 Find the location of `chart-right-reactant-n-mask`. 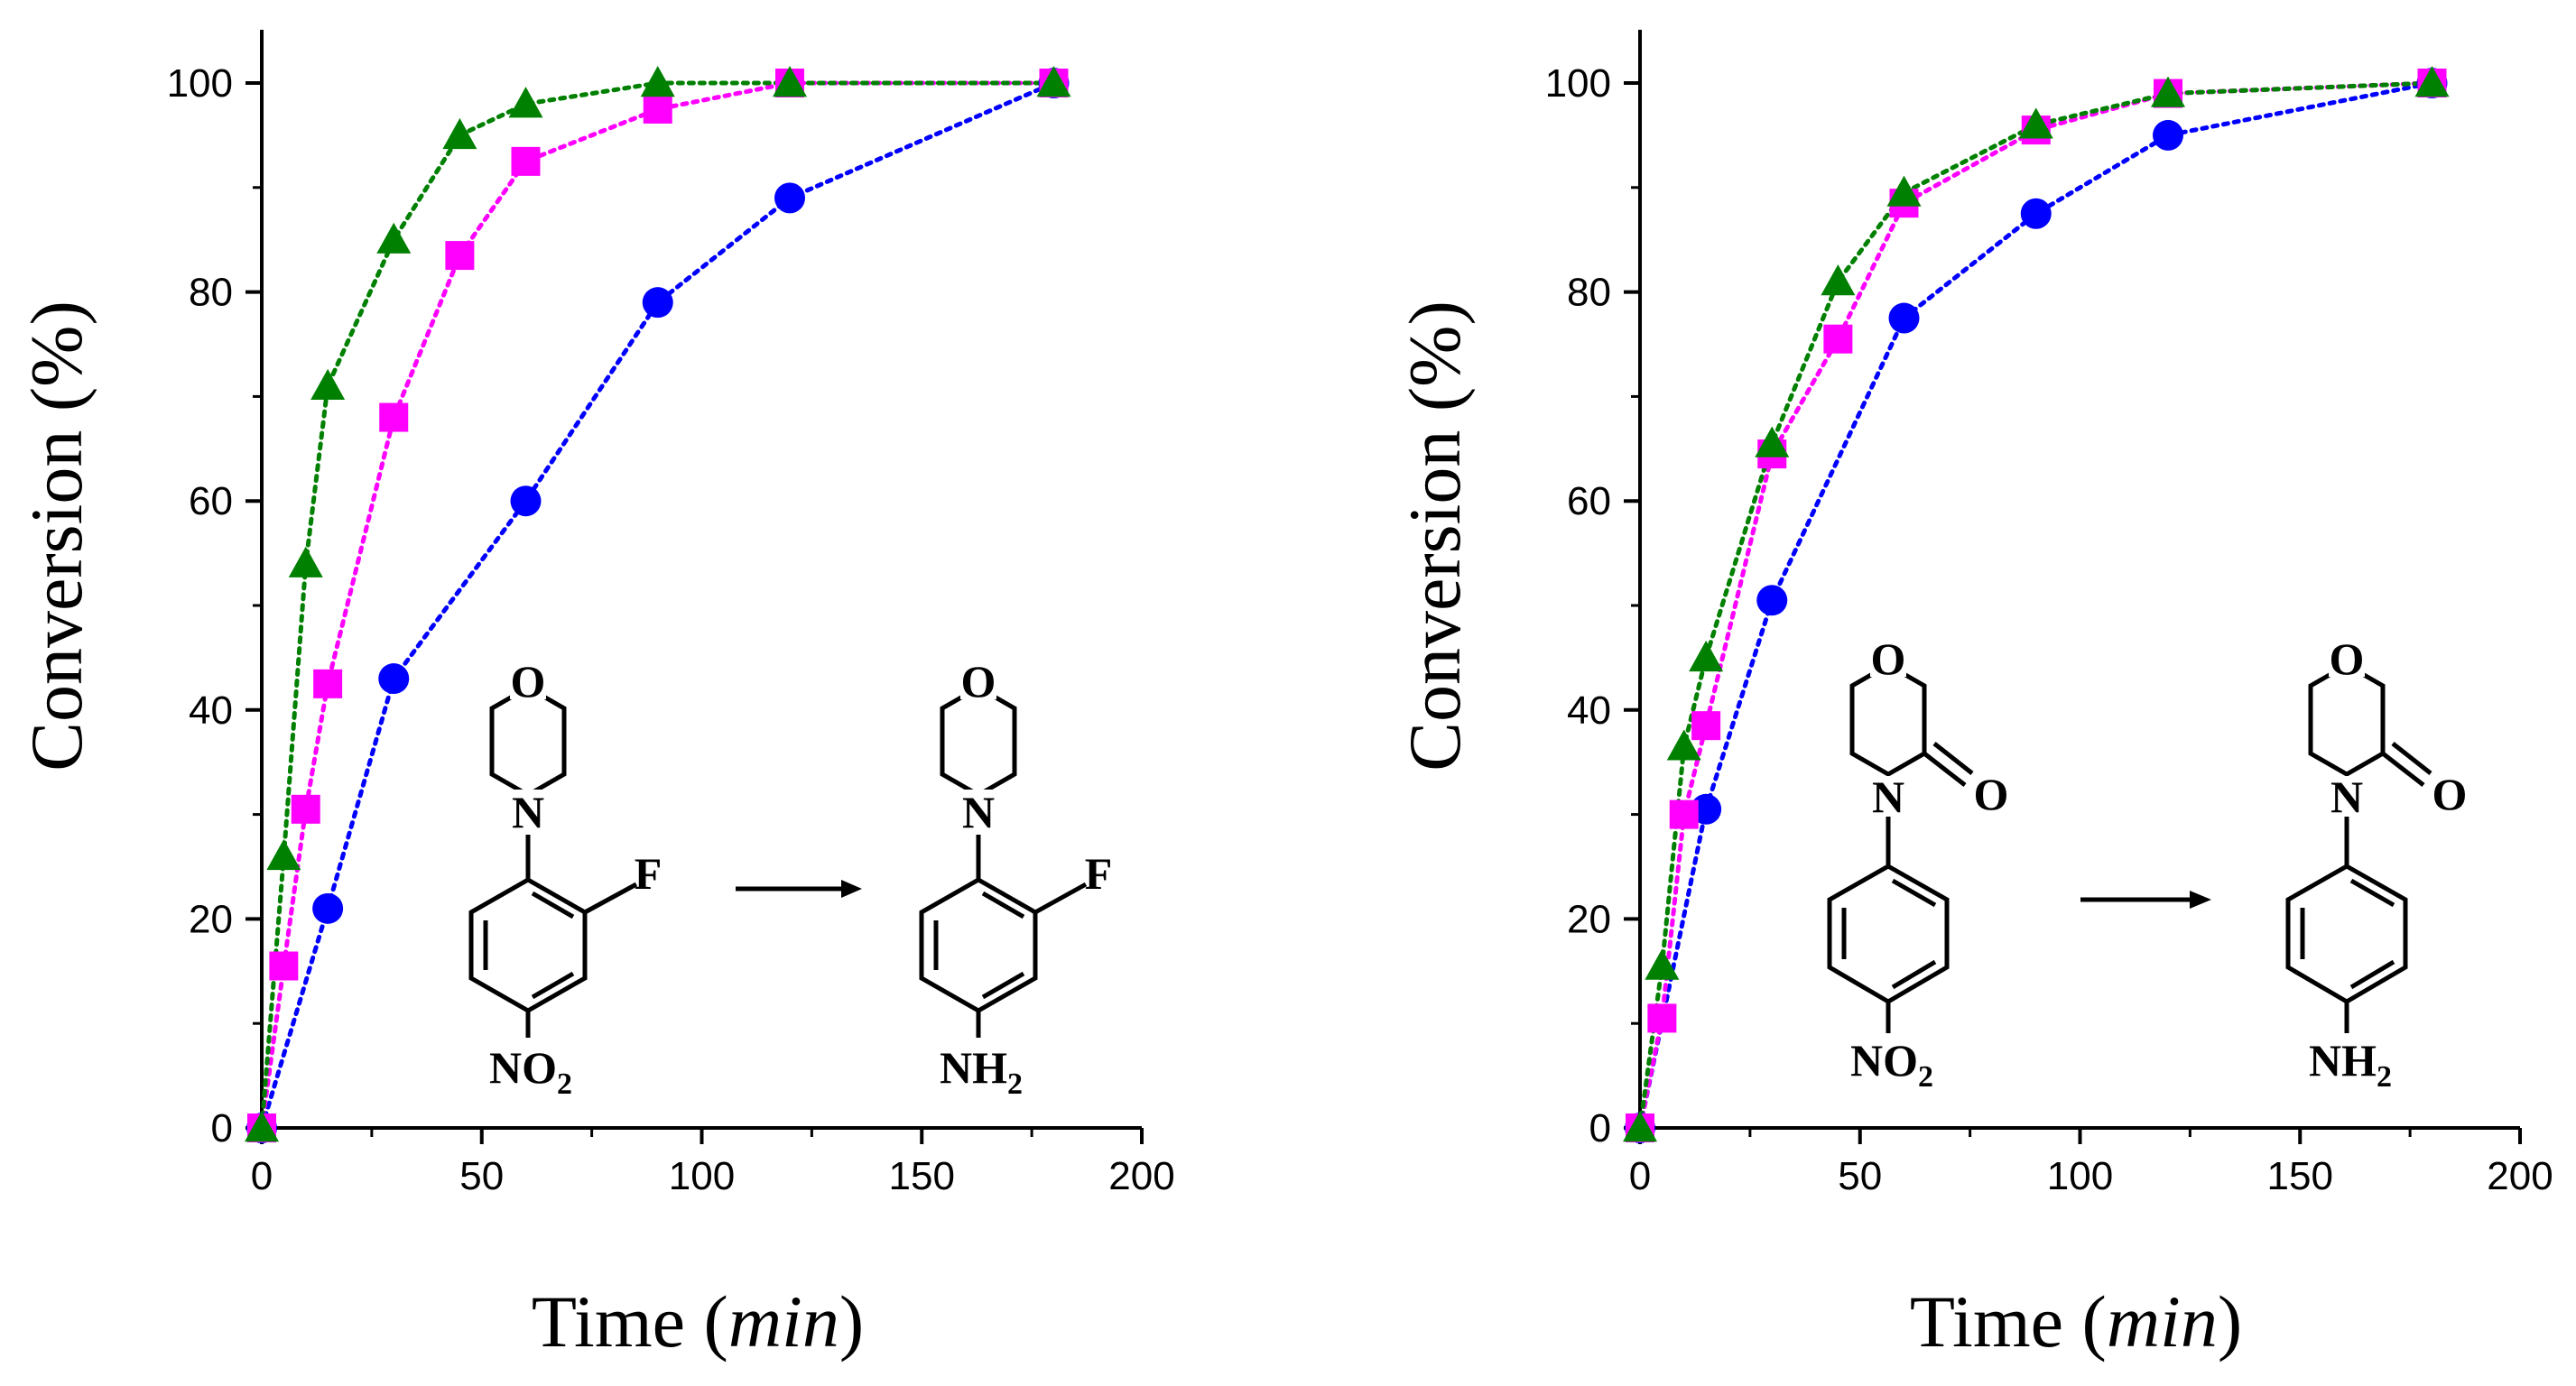

chart-right-reactant-n-mask is located at coordinates (1888, 796).